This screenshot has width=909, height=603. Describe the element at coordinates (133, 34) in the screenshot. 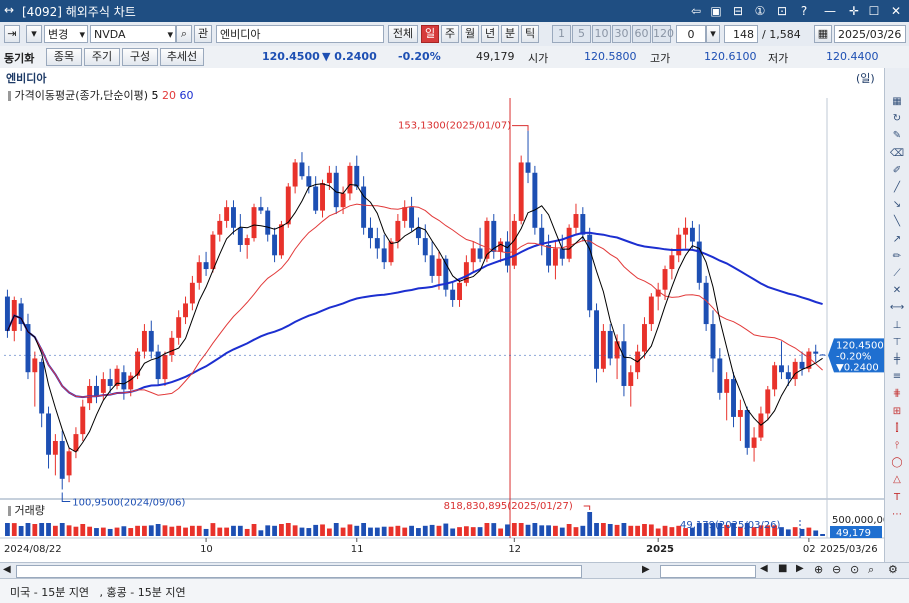

I see `symbol-input: NVDA ▾` at that location.